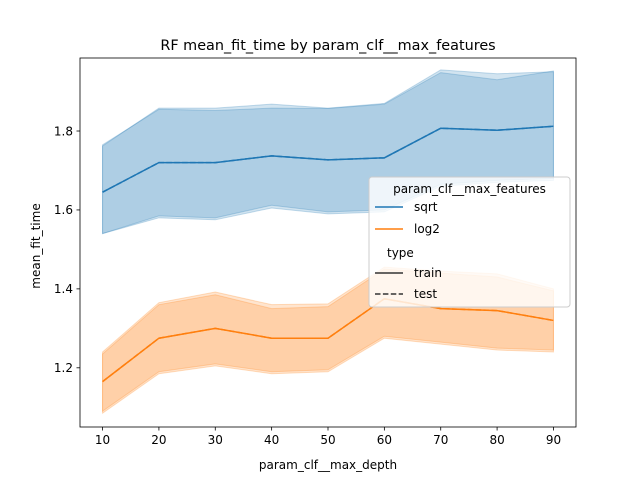 This screenshot has width=640, height=485. Describe the element at coordinates (63, 289) in the screenshot. I see `y-tick-label: 1.4` at that location.